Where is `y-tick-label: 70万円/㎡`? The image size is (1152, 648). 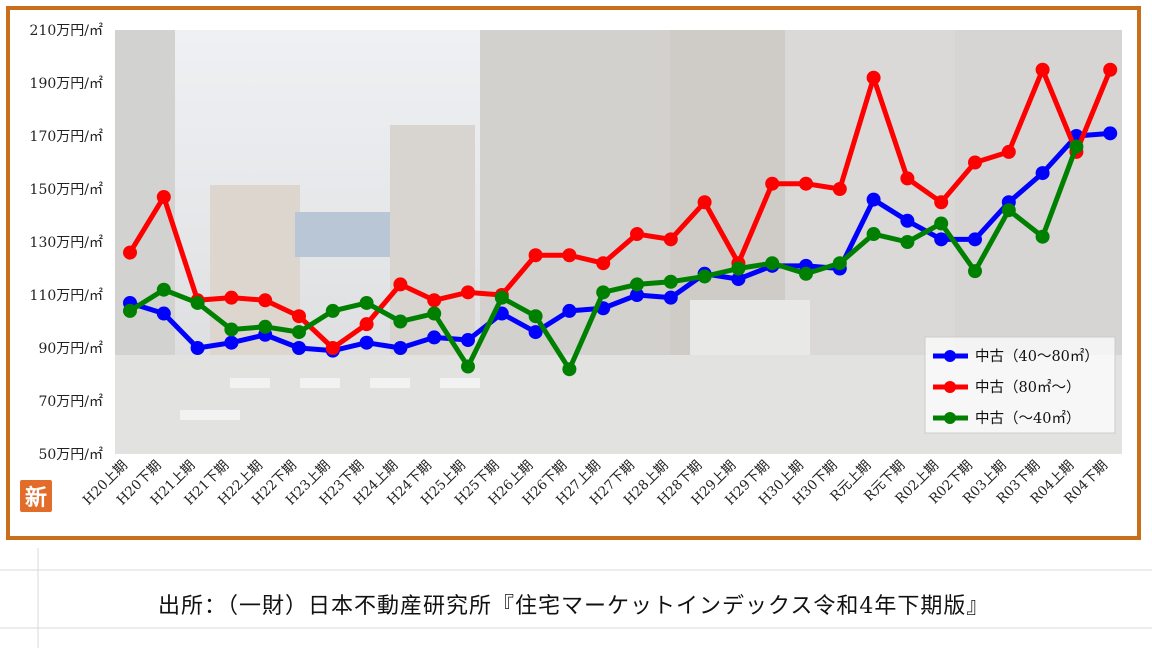 y-tick-label: 70万円/㎡ is located at coordinates (70, 402).